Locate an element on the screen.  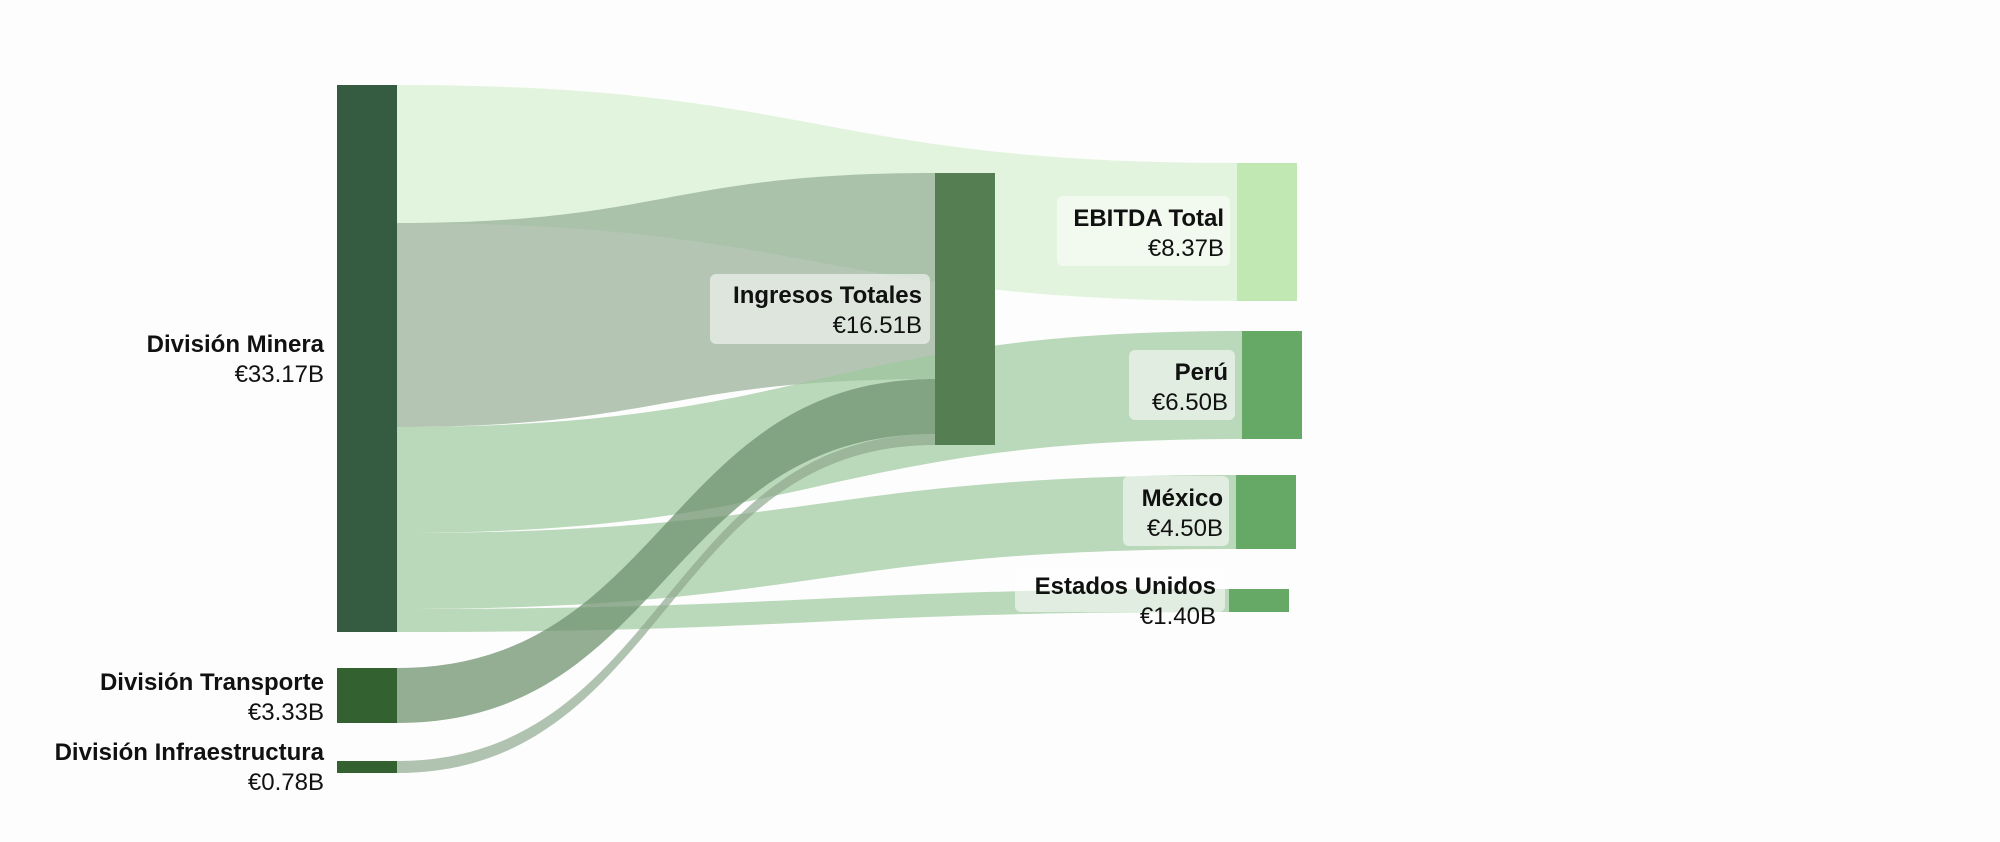
node-ebitda is located at coordinates (1267, 232).